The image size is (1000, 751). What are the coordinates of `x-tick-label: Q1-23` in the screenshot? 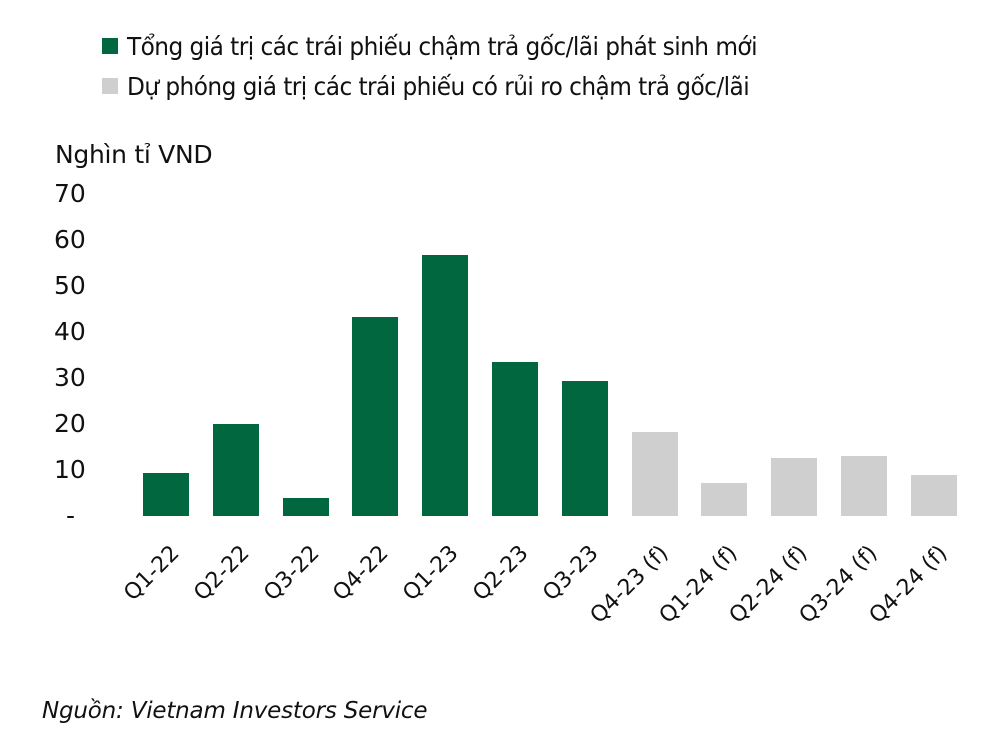 It's located at (431, 573).